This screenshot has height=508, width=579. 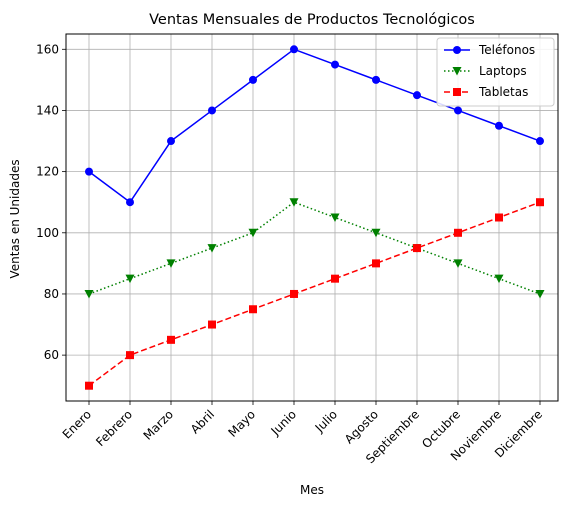 What do you see at coordinates (51, 355) in the screenshot?
I see `y-tick-label: 60` at bounding box center [51, 355].